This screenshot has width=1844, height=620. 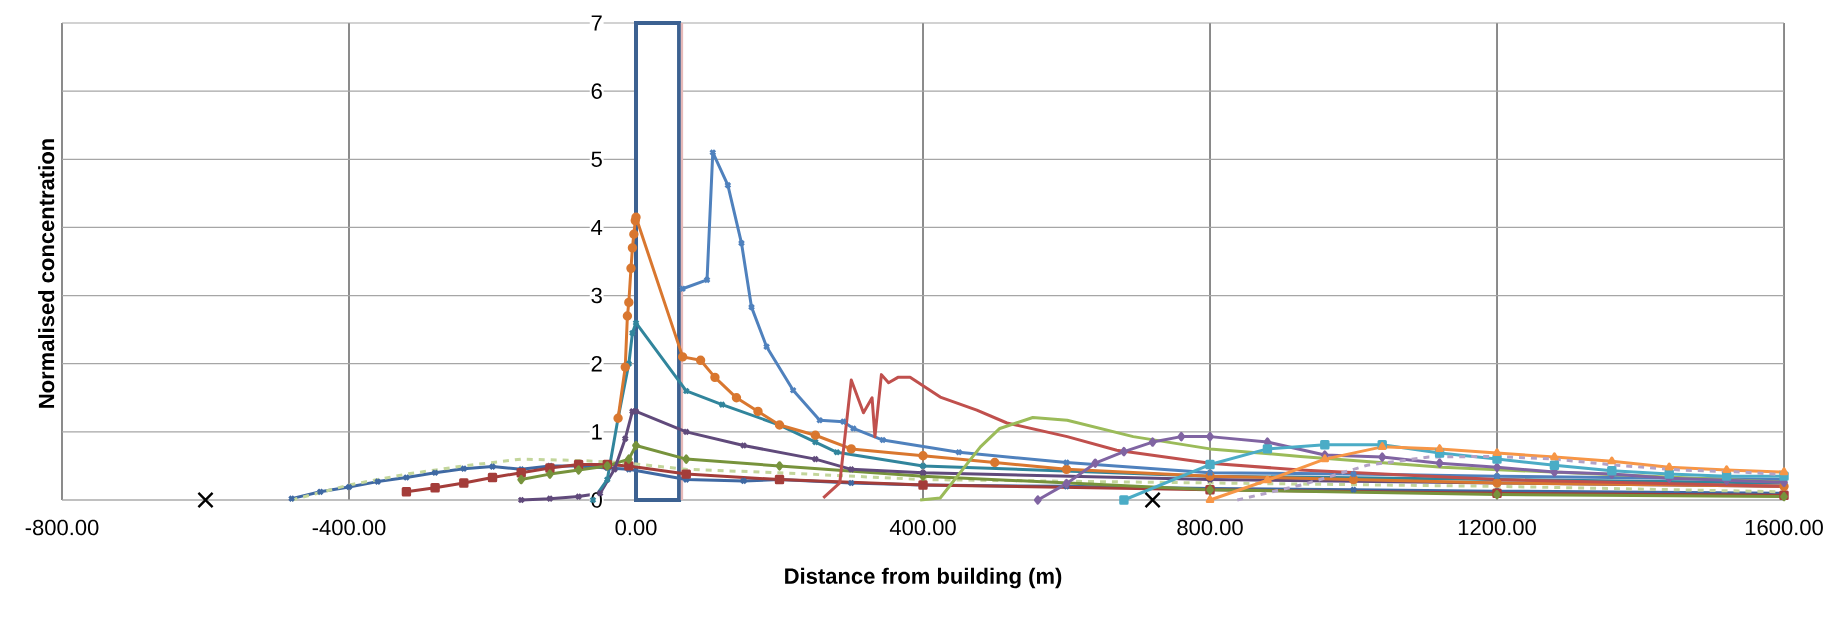 What do you see at coordinates (1497, 527) in the screenshot?
I see `x-tick-label: 1200.00` at bounding box center [1497, 527].